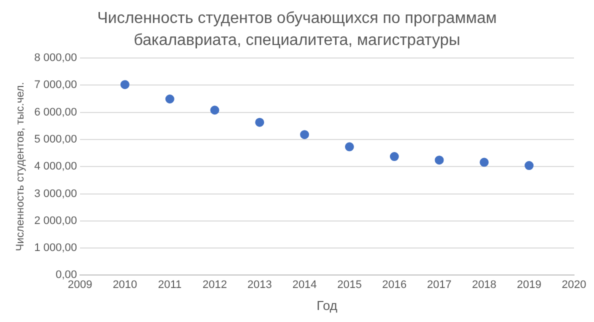 The height and width of the screenshot is (322, 594). What do you see at coordinates (56, 248) in the screenshot?
I see `y-tick-label: 1 000,00` at bounding box center [56, 248].